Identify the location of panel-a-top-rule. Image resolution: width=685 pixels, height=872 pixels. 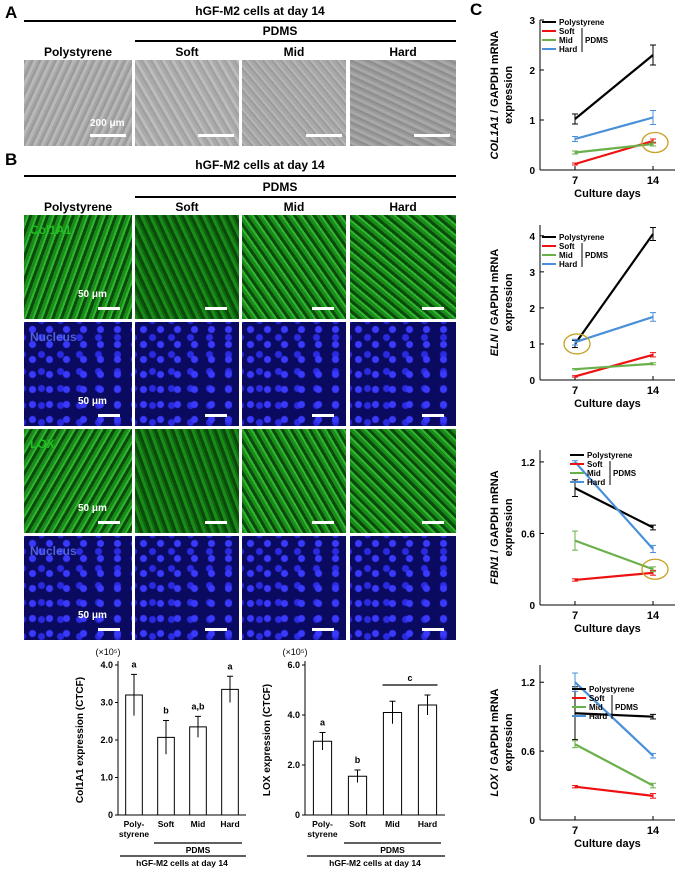
(240, 21).